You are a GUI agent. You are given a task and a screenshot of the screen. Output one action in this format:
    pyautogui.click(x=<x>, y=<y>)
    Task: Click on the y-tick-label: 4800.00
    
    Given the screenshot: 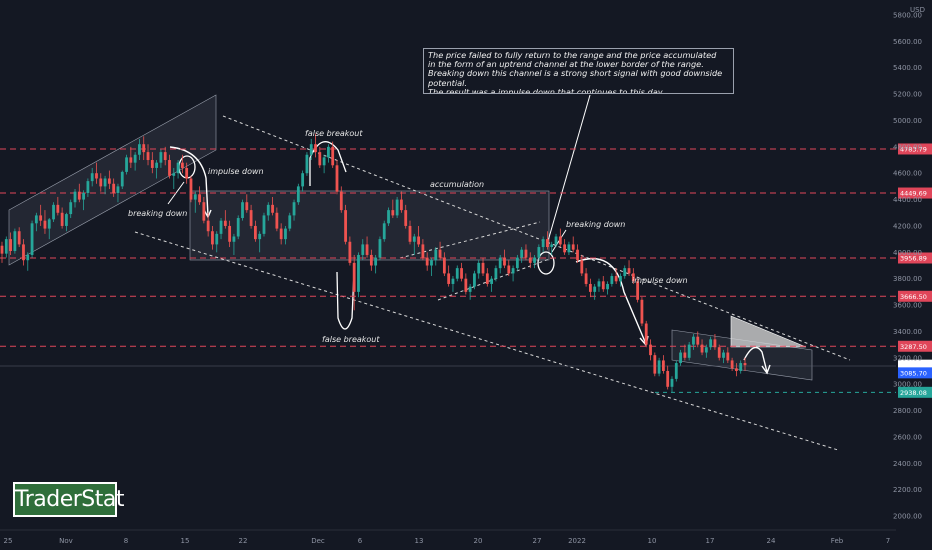 What is the action you would take?
    pyautogui.click(x=907, y=147)
    